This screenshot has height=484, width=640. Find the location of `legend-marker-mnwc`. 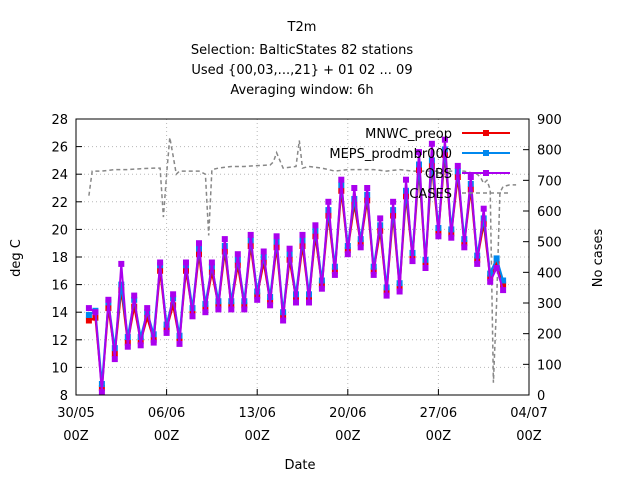

legend-marker-mnwc is located at coordinates (486, 133).